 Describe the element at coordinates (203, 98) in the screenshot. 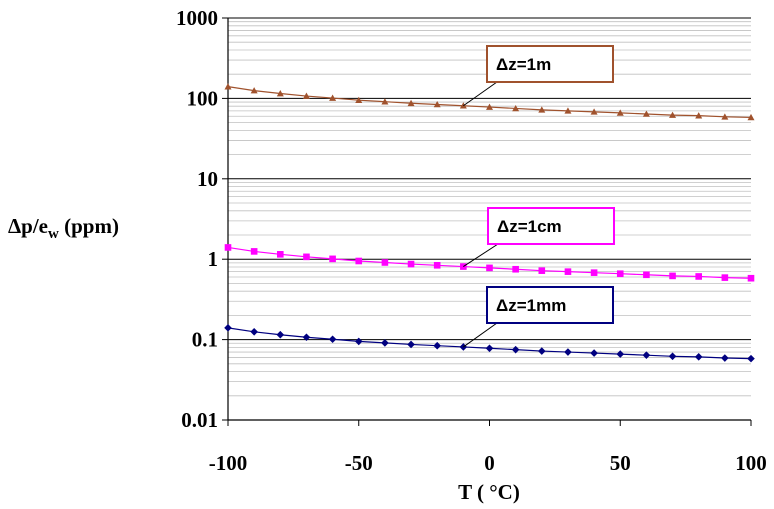

I see `y-tick-label: 100` at that location.